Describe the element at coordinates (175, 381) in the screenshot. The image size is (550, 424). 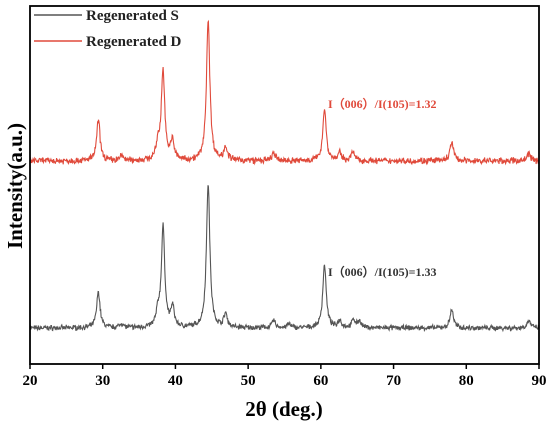
I see `x-tick-label-40: 40` at that location.